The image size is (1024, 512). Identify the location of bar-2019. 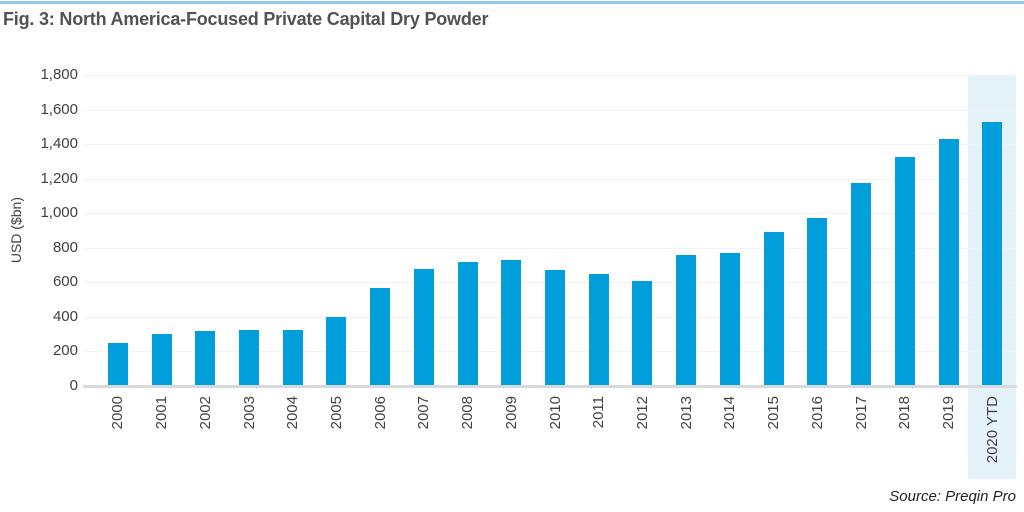
(948, 262).